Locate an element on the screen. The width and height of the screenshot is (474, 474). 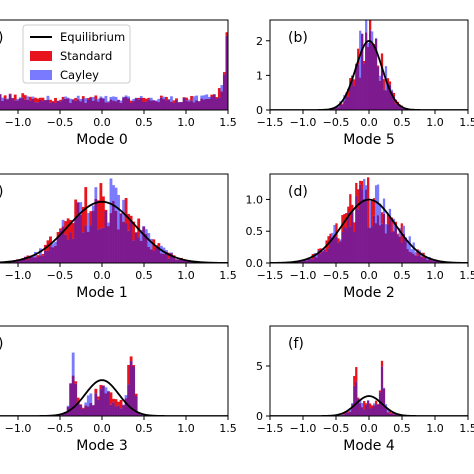
x-axis-label: Mode 4 is located at coordinates (369, 446).